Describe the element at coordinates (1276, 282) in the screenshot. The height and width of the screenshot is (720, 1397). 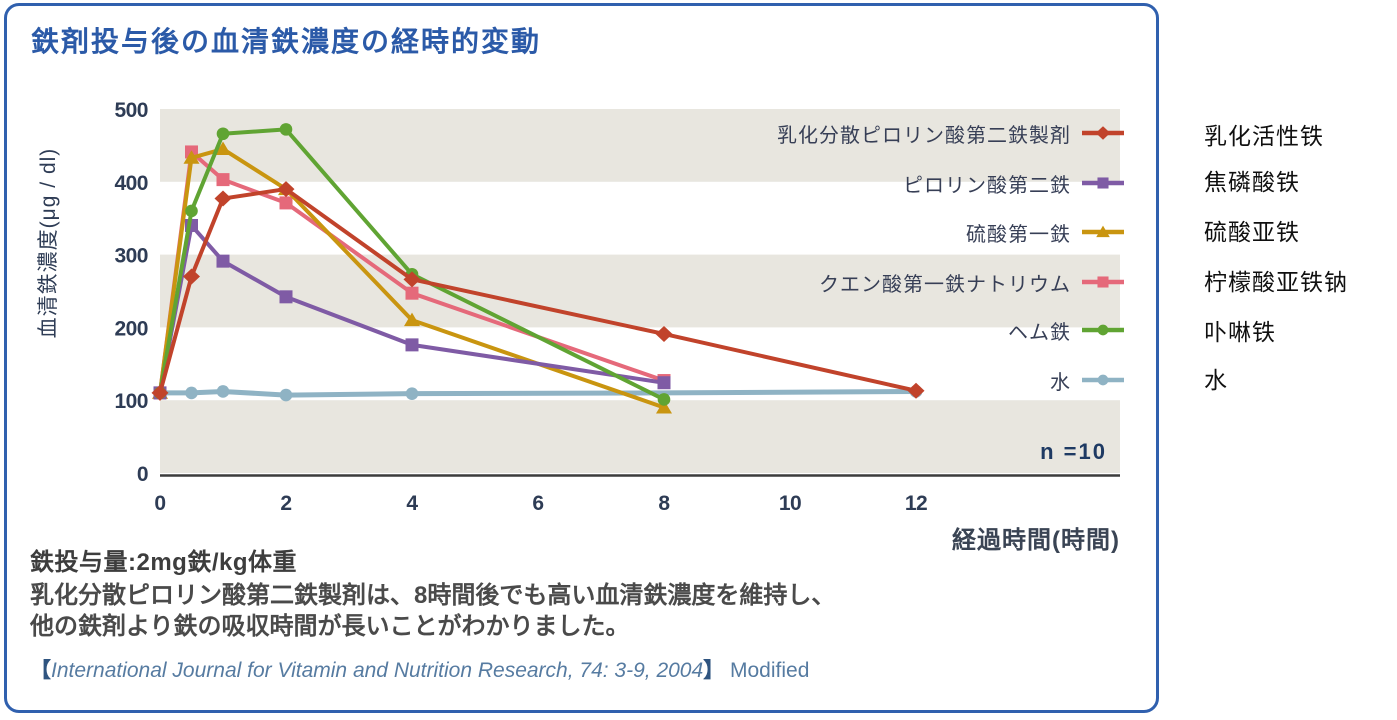
I see `translation-label: 柠檬酸亚铁钠` at that location.